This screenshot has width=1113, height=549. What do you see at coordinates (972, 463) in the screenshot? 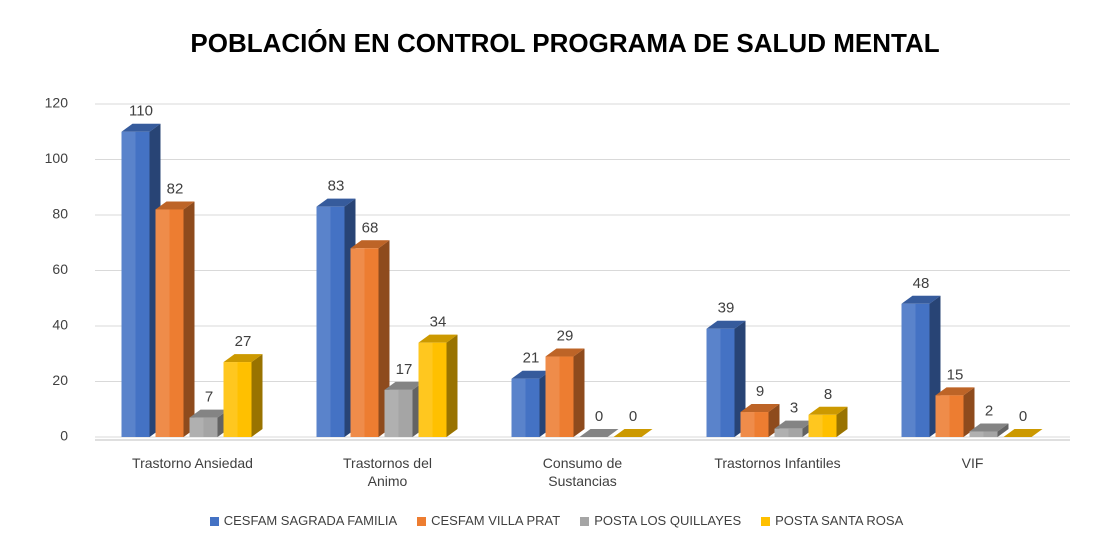
I see `x-tick-label: VIF` at bounding box center [972, 463].